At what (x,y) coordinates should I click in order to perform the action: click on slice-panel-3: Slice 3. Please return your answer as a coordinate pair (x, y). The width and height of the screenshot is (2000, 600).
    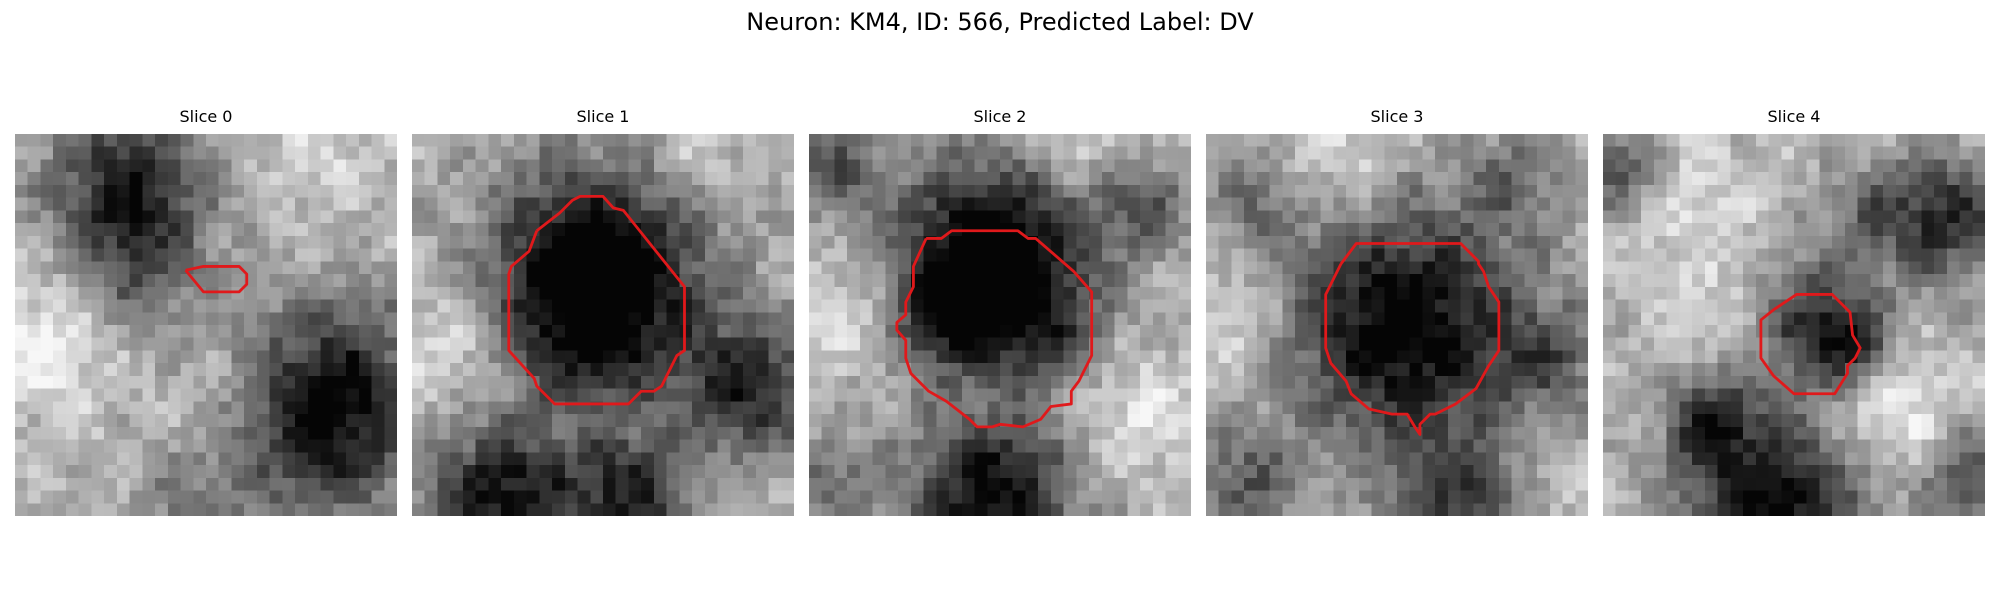
    Looking at the image, I should click on (1397, 311).